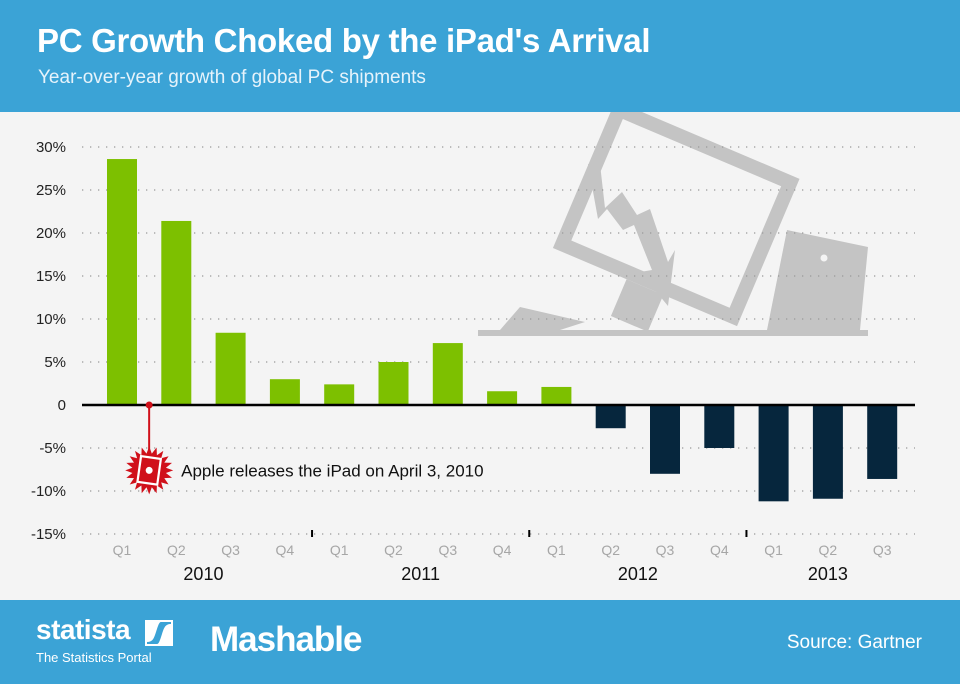 This screenshot has height=684, width=960. I want to click on statista-tagline: The Statistics Portal, so click(94, 657).